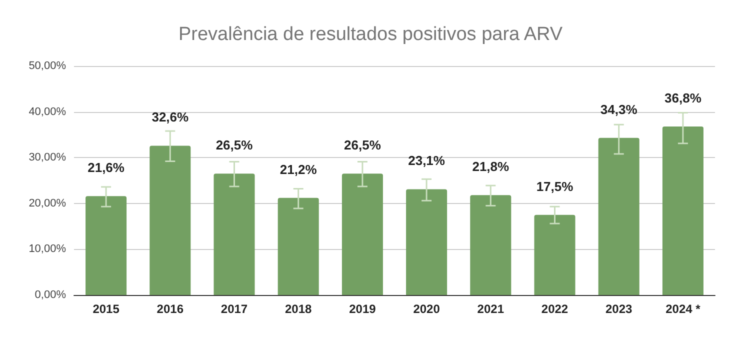 Image resolution: width=741 pixels, height=341 pixels. What do you see at coordinates (683, 98) in the screenshot?
I see `data-label: 36,8%` at bounding box center [683, 98].